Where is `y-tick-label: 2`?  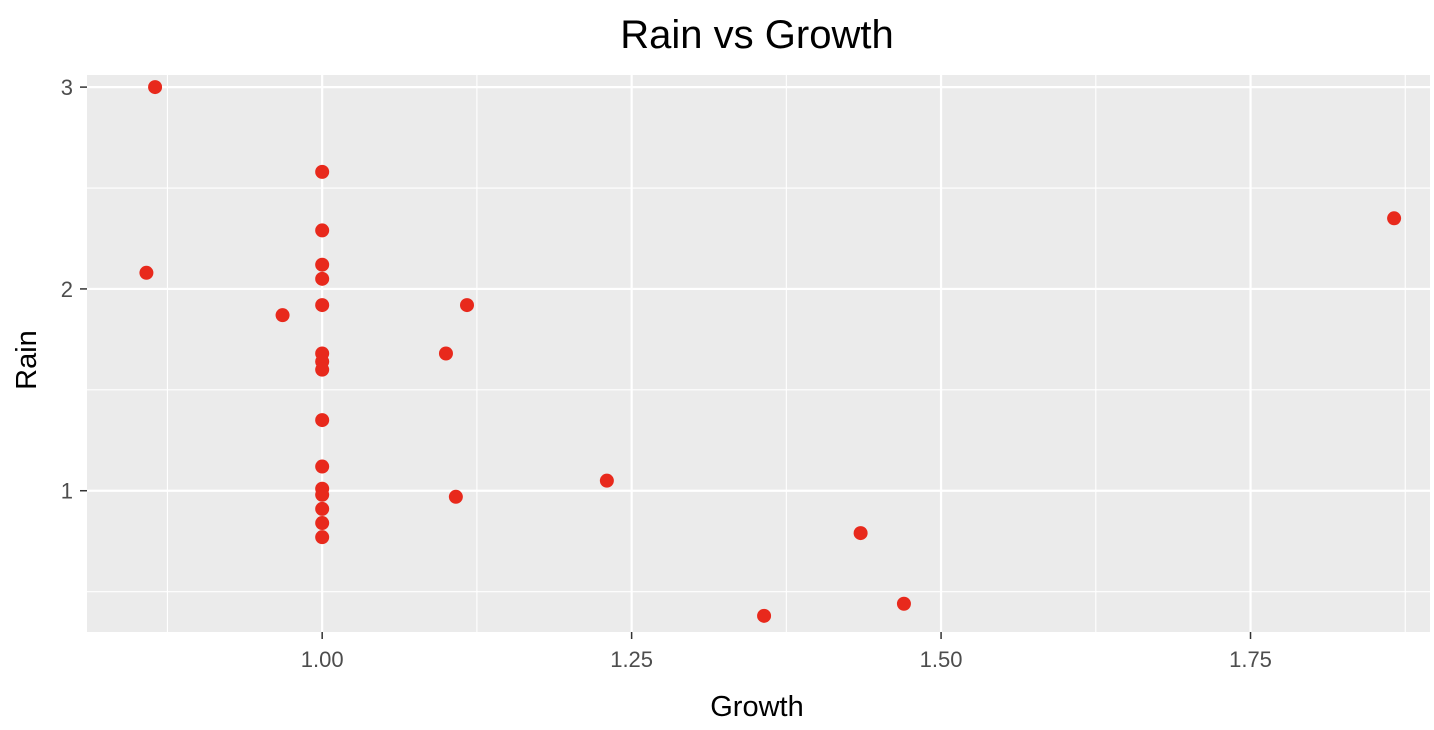 y-tick-label: 2 is located at coordinates (67, 289).